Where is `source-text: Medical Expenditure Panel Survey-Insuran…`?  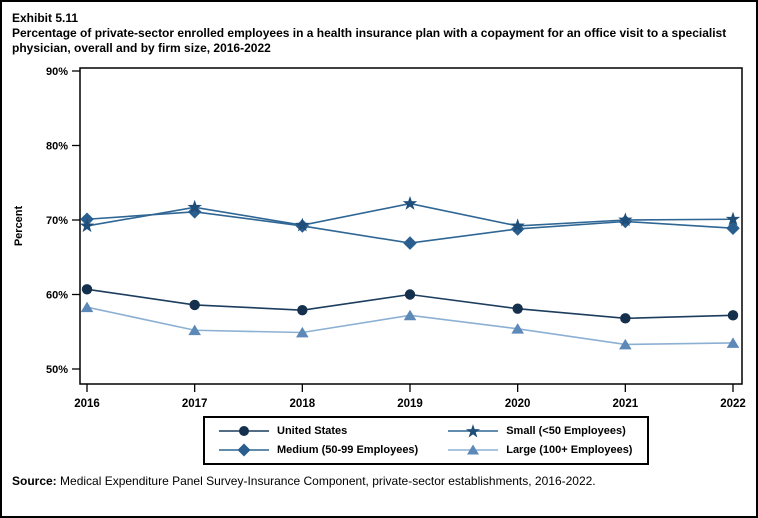
source-text: Medical Expenditure Panel Survey-Insuran… is located at coordinates (326, 480).